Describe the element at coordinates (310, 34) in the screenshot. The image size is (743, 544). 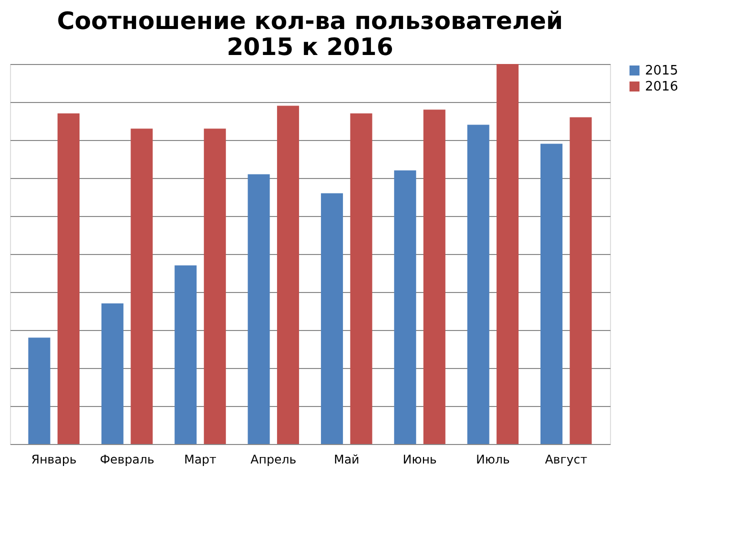
I see `chart-title: Соотношение кол-ва пользователей 2015 к 2016` at that location.